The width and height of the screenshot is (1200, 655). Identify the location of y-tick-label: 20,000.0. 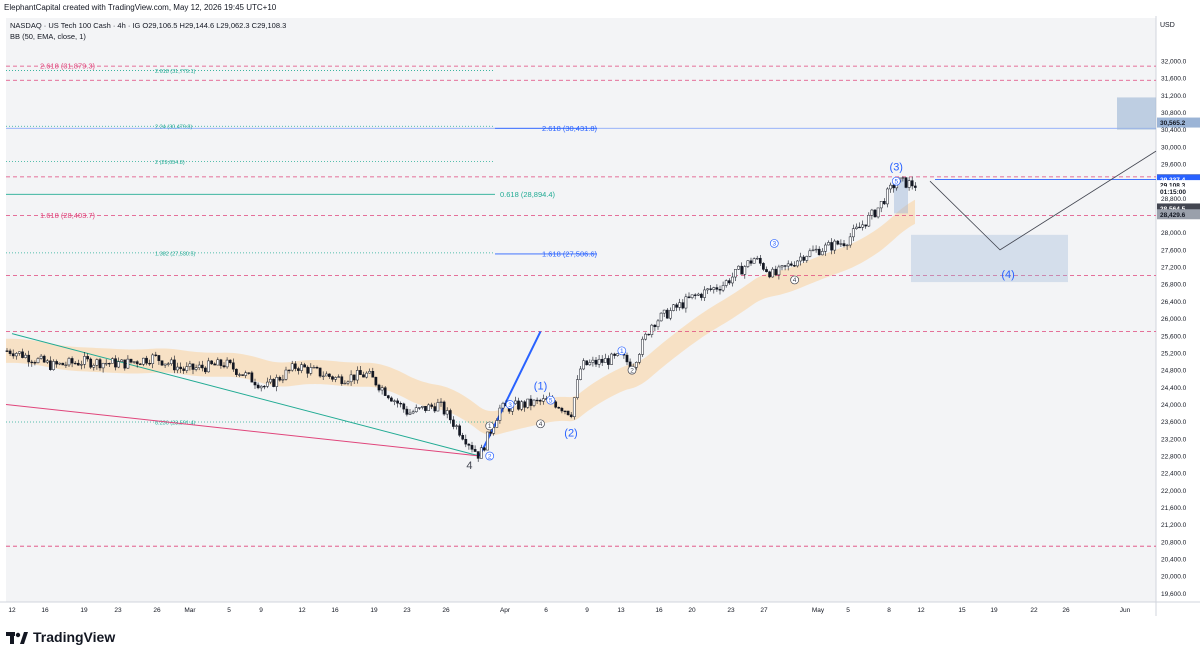
(1174, 577).